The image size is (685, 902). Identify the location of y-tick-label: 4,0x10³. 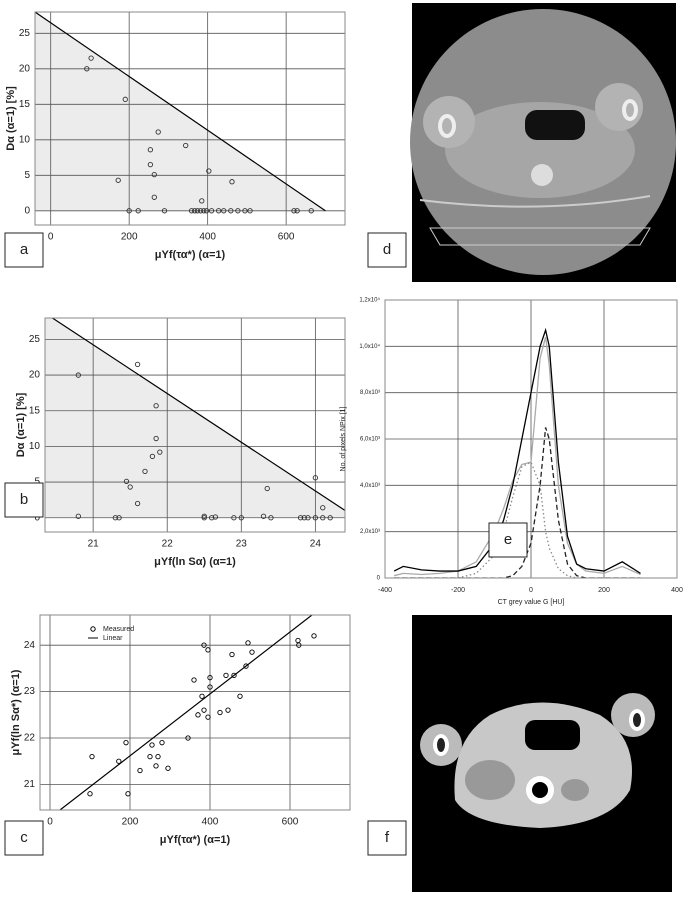
(370, 486).